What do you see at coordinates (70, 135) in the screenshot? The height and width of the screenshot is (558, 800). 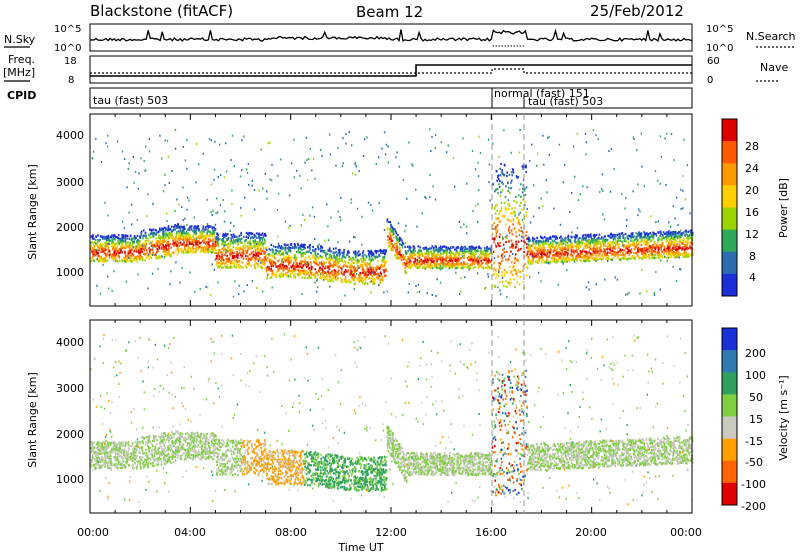 I see `power-ytick-4000: 4000` at bounding box center [70, 135].